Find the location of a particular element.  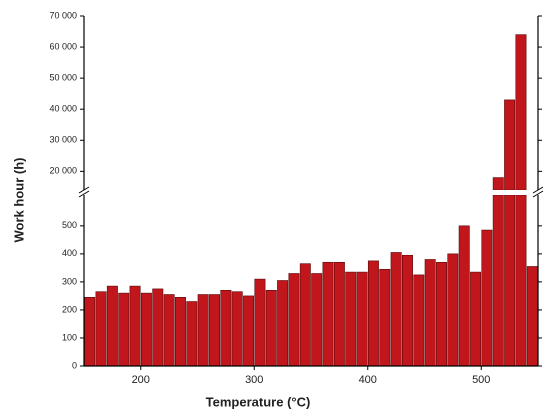

x-tick-label: 200 is located at coordinates (141, 380).